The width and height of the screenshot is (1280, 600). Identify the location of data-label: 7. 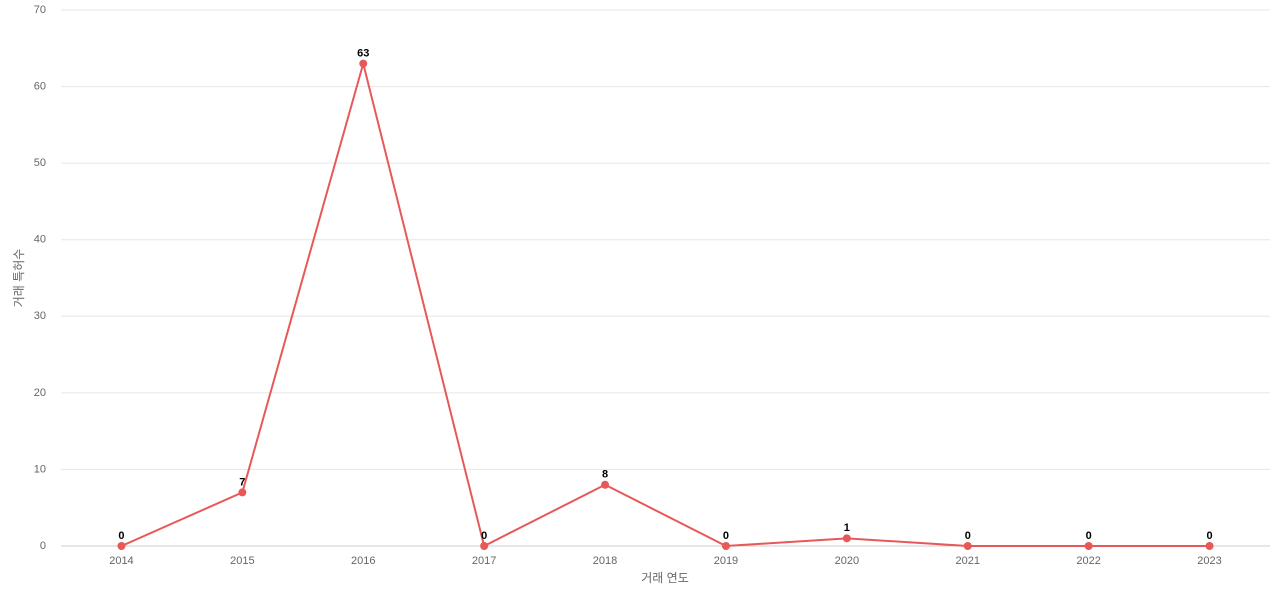
(242, 482).